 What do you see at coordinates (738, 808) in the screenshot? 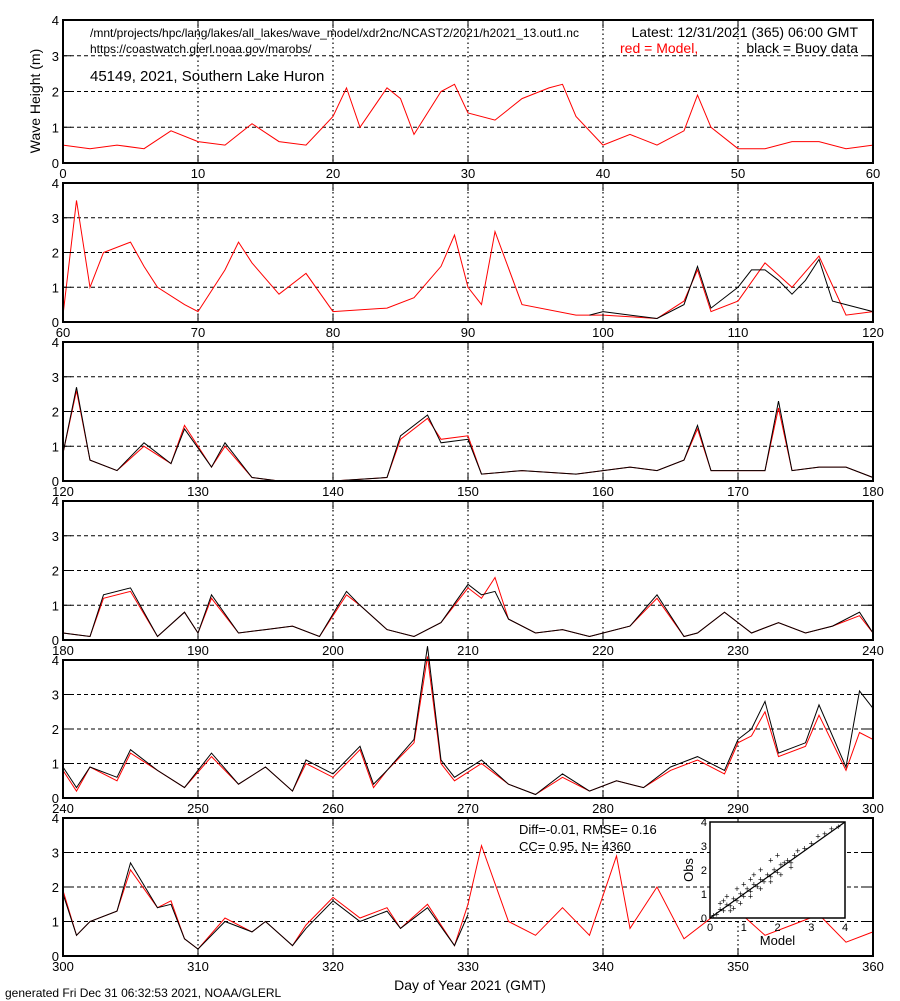
I see `x-tick-label: 290` at bounding box center [738, 808].